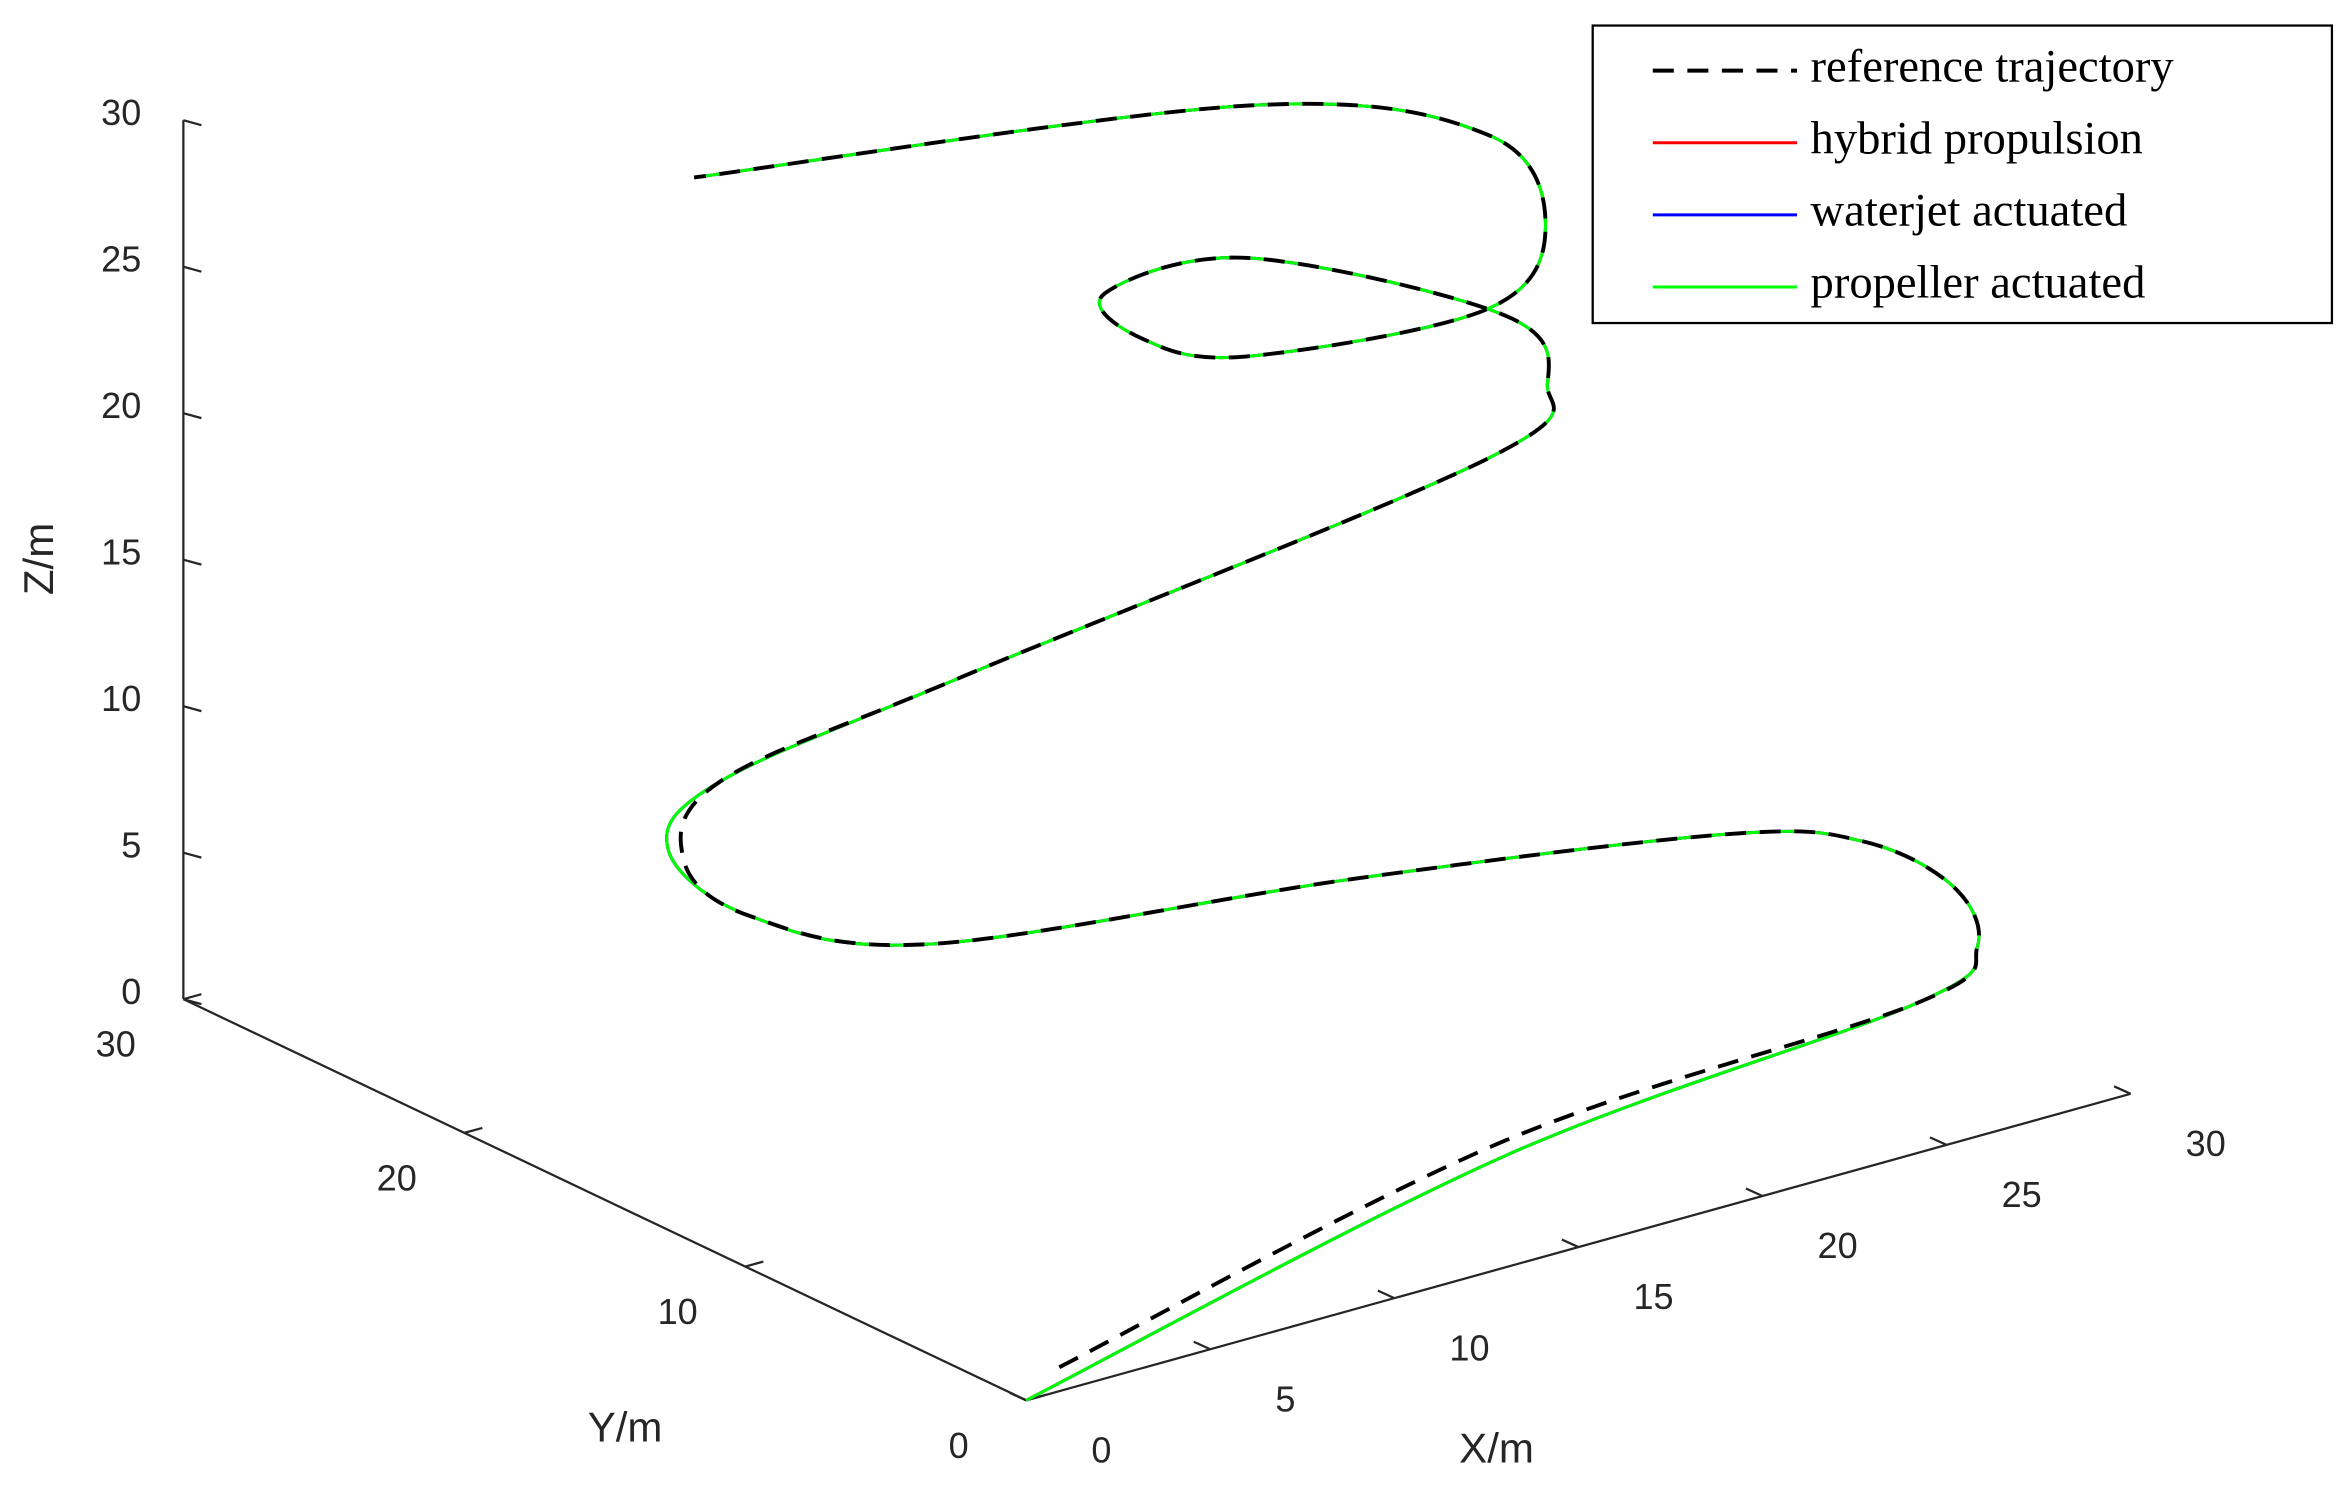  What do you see at coordinates (1838, 1245) in the screenshot?
I see `x-tick-label: 20` at bounding box center [1838, 1245].